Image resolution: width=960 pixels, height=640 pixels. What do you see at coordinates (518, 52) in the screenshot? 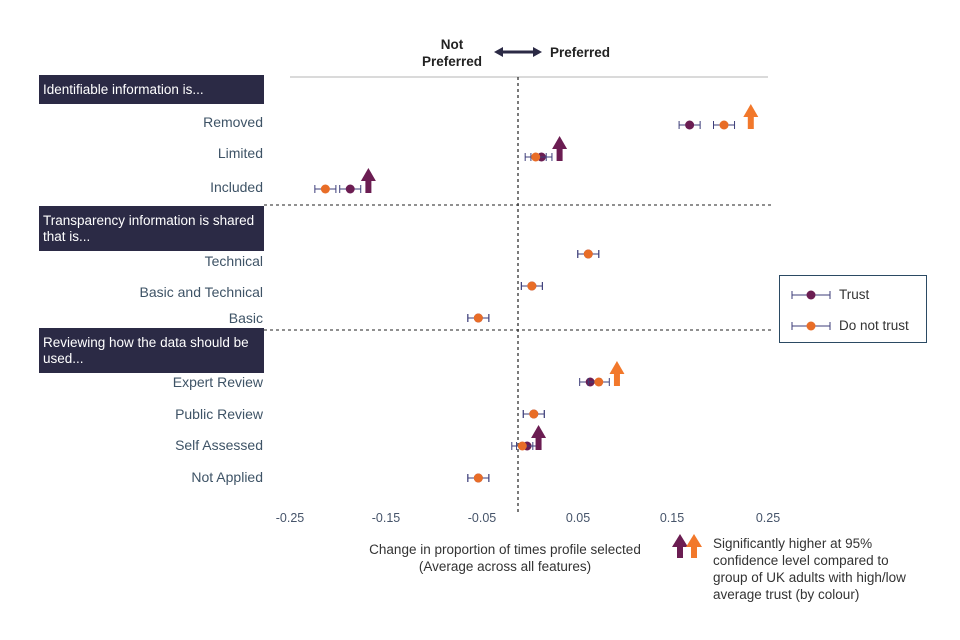
I see `direction-arrow` at bounding box center [518, 52].